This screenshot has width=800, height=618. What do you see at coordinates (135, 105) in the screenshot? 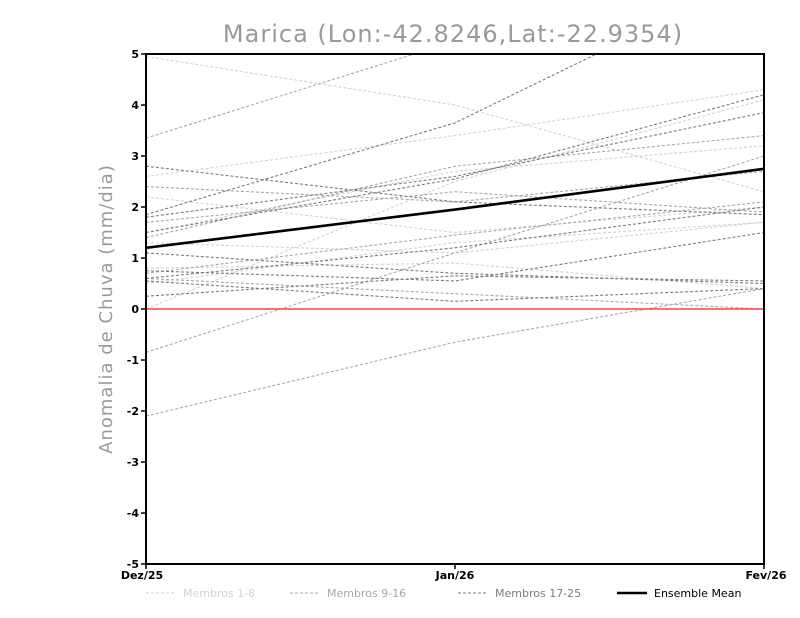
I see `y-tick-label: 4` at bounding box center [135, 105].